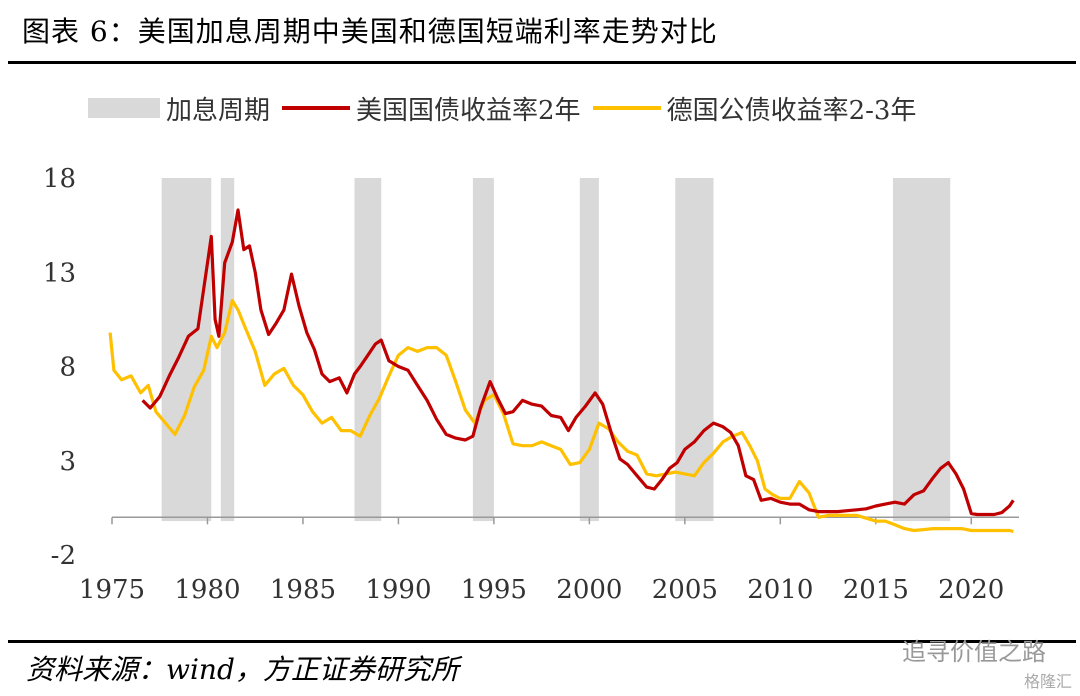 The width and height of the screenshot is (1080, 696). What do you see at coordinates (685, 590) in the screenshot?
I see `x-tick-label-6: 2005` at bounding box center [685, 590].